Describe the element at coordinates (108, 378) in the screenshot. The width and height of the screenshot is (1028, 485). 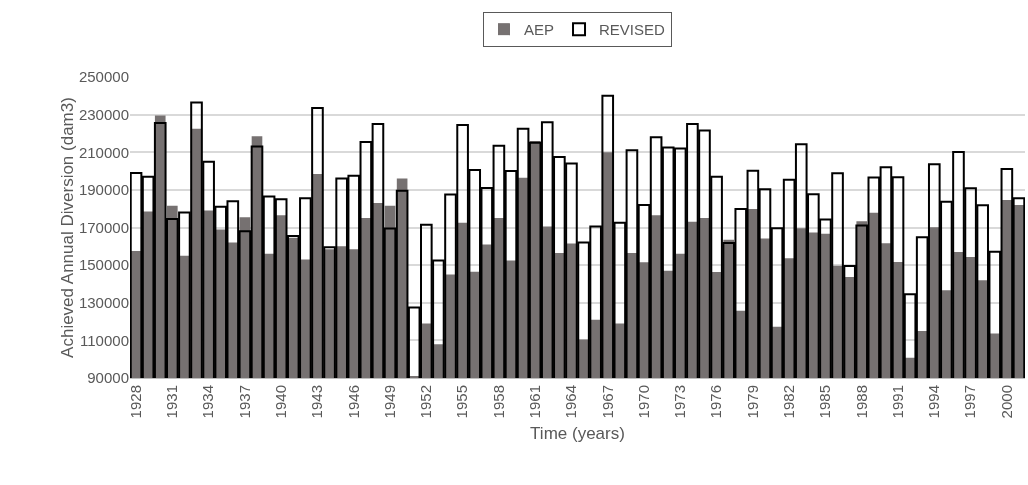
I see `y-tick-label: 90000` at that location.